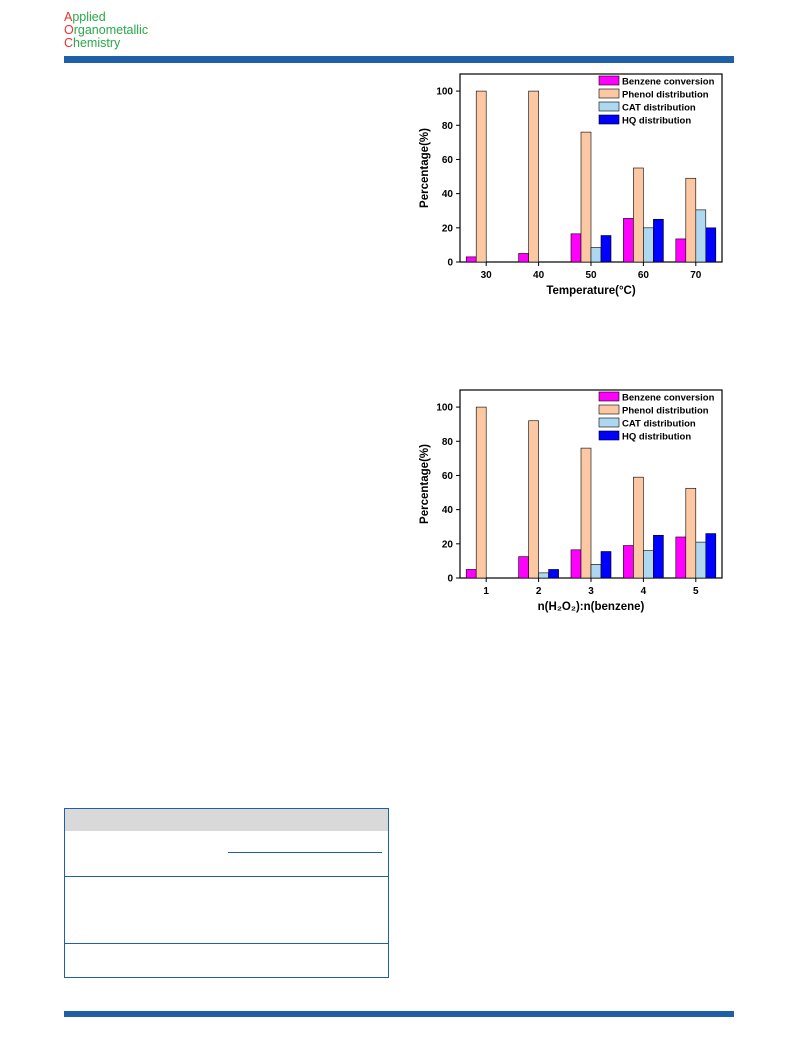 The height and width of the screenshot is (1043, 791). I want to click on x-axis-label: n(H₂O₂):n(benzene), so click(591, 607).